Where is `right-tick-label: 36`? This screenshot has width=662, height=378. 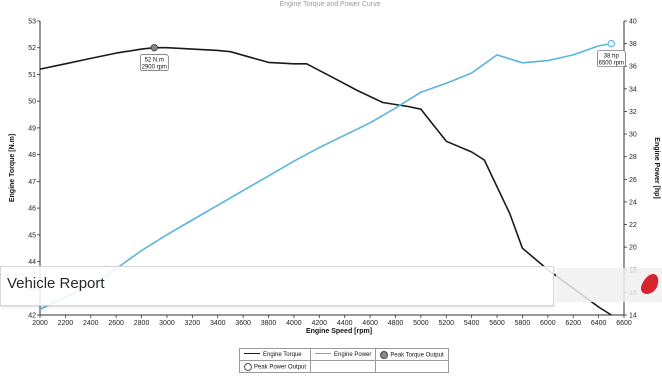 right-tick-label: 36 is located at coordinates (633, 67).